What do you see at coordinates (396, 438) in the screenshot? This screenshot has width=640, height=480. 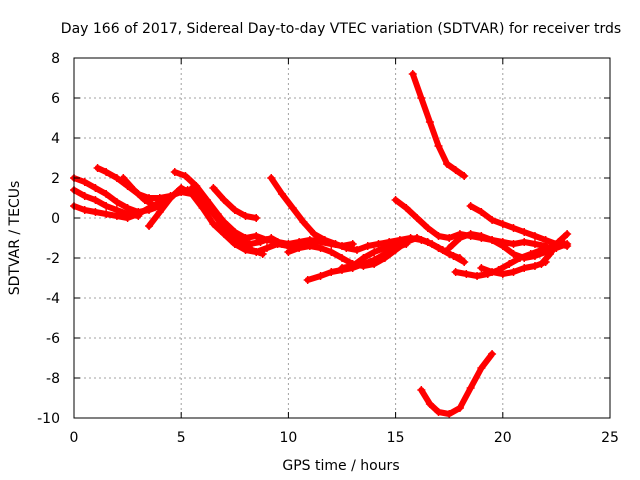 I see `x-tick-label: 15` at bounding box center [396, 438].